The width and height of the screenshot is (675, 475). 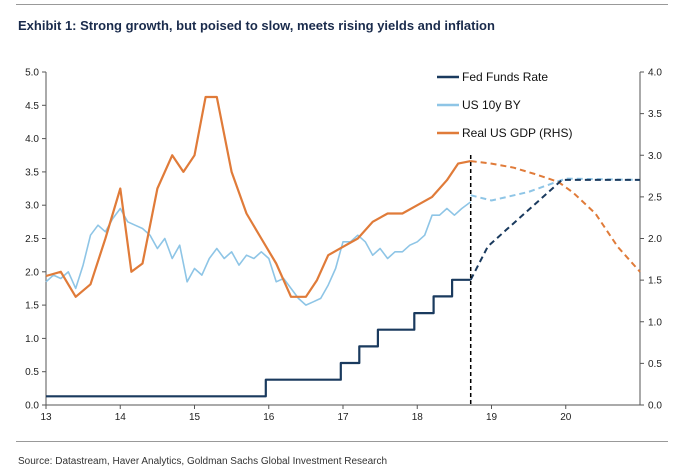 What do you see at coordinates (32, 139) in the screenshot?
I see `y-left-tick-label: 4.0` at bounding box center [32, 139].